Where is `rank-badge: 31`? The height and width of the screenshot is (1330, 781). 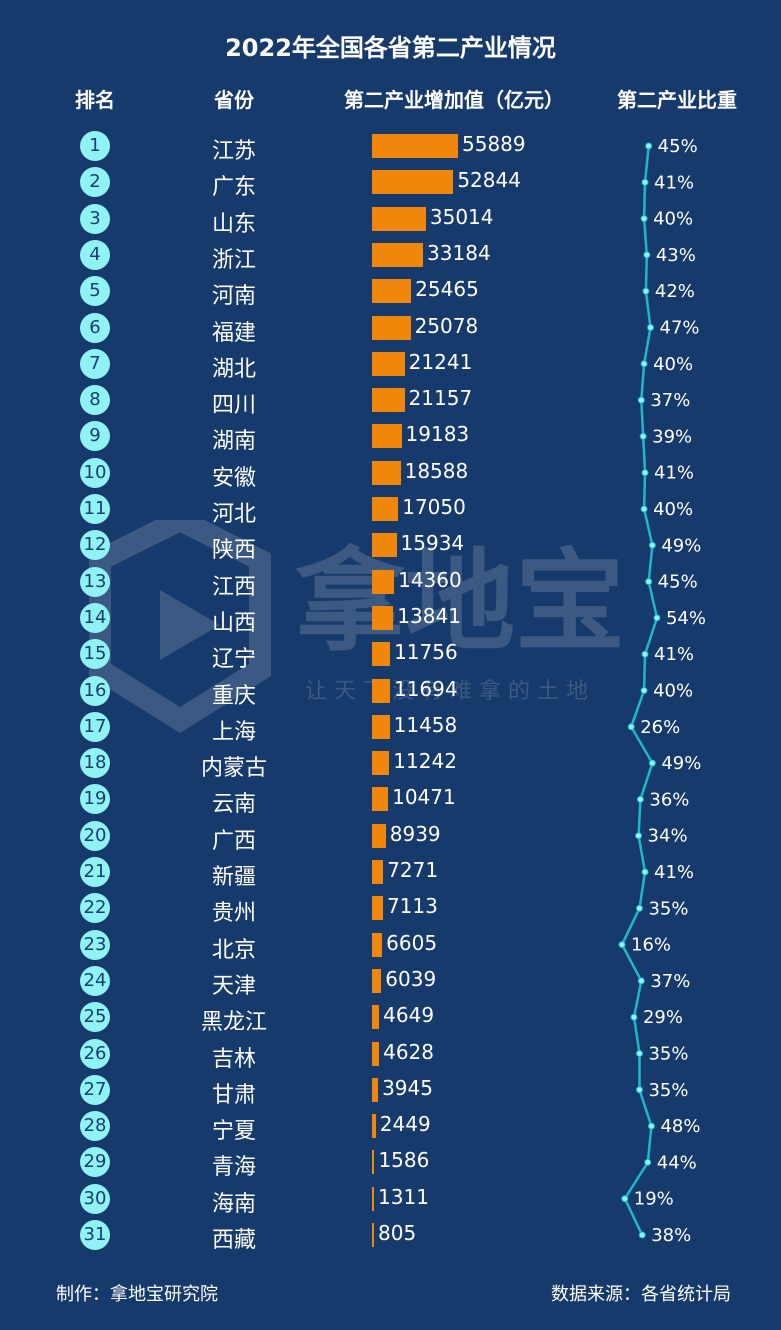
rank-badge: 31 is located at coordinates (95, 1235).